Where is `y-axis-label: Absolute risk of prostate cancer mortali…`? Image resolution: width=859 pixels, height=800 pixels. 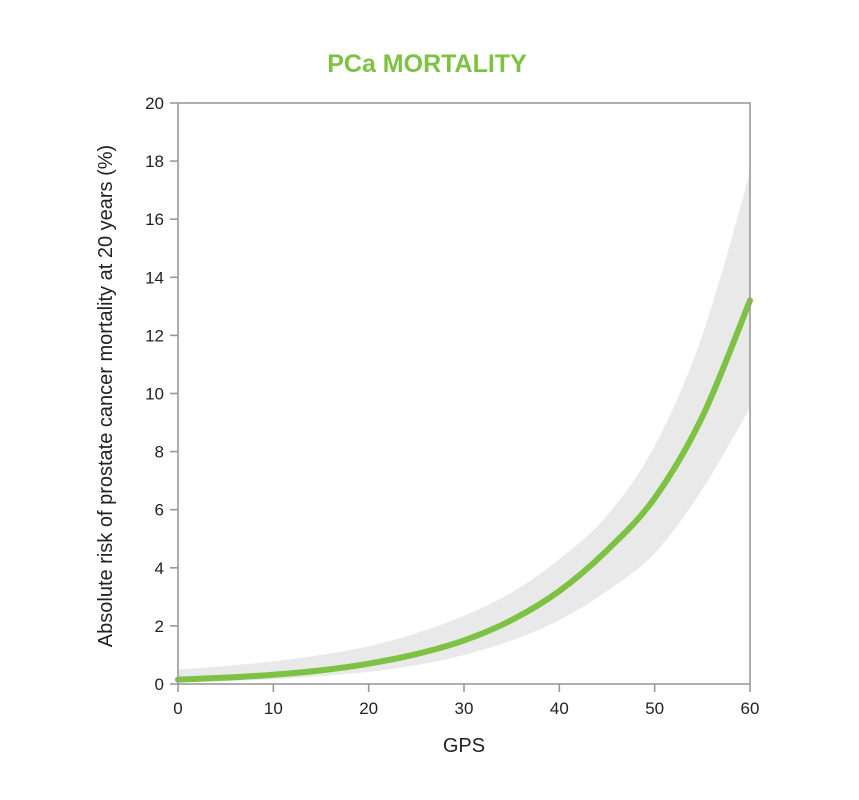
y-axis-label: Absolute risk of prostate cancer mortali… is located at coordinates (106, 396).